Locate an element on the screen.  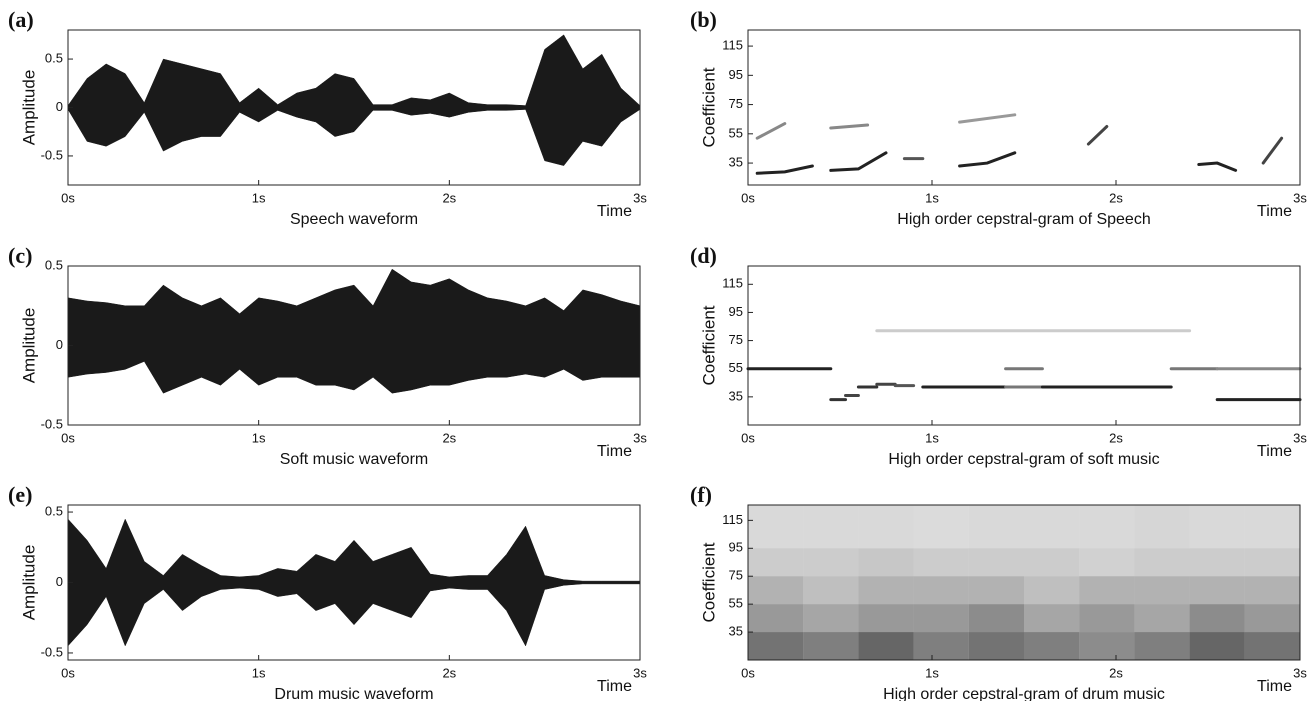
x-axis-label: High order cepstral-gram of Speech is located at coordinates (1023, 219).